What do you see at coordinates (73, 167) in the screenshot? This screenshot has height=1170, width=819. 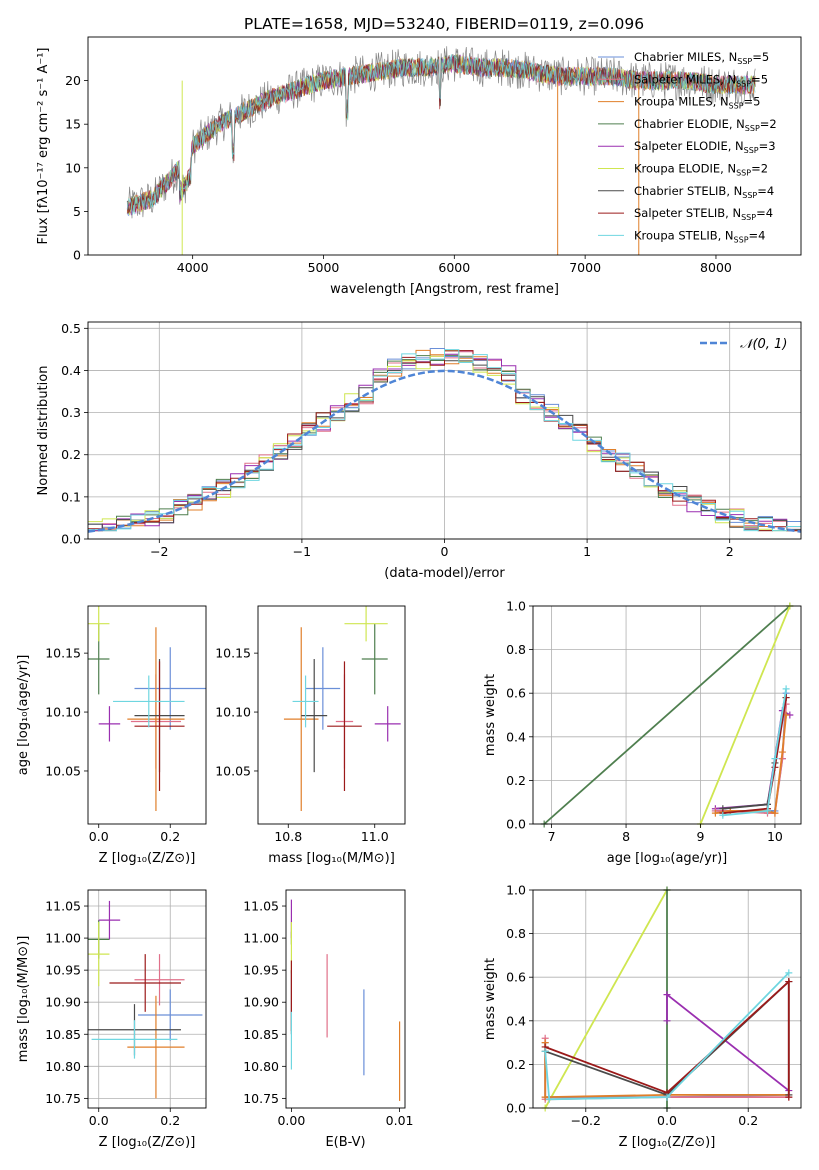 I see `y-tick-label: 10` at bounding box center [73, 167].